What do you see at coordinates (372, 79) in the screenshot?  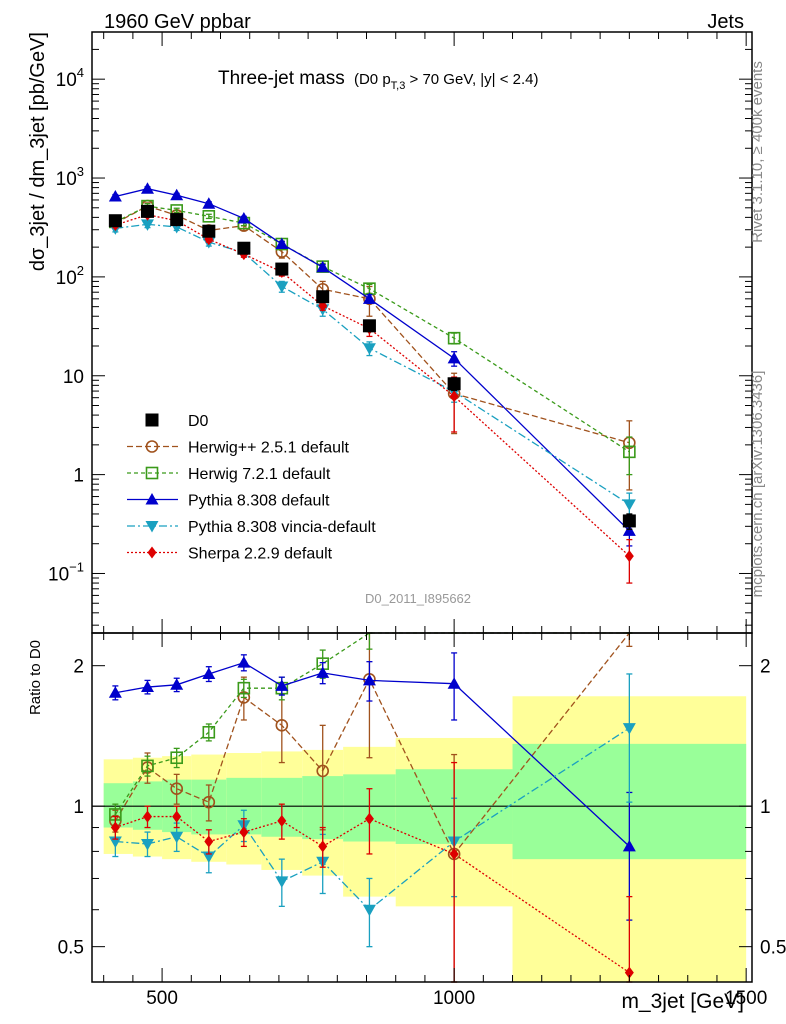 I see `title-sub-prefix: (D0 p` at bounding box center [372, 79].